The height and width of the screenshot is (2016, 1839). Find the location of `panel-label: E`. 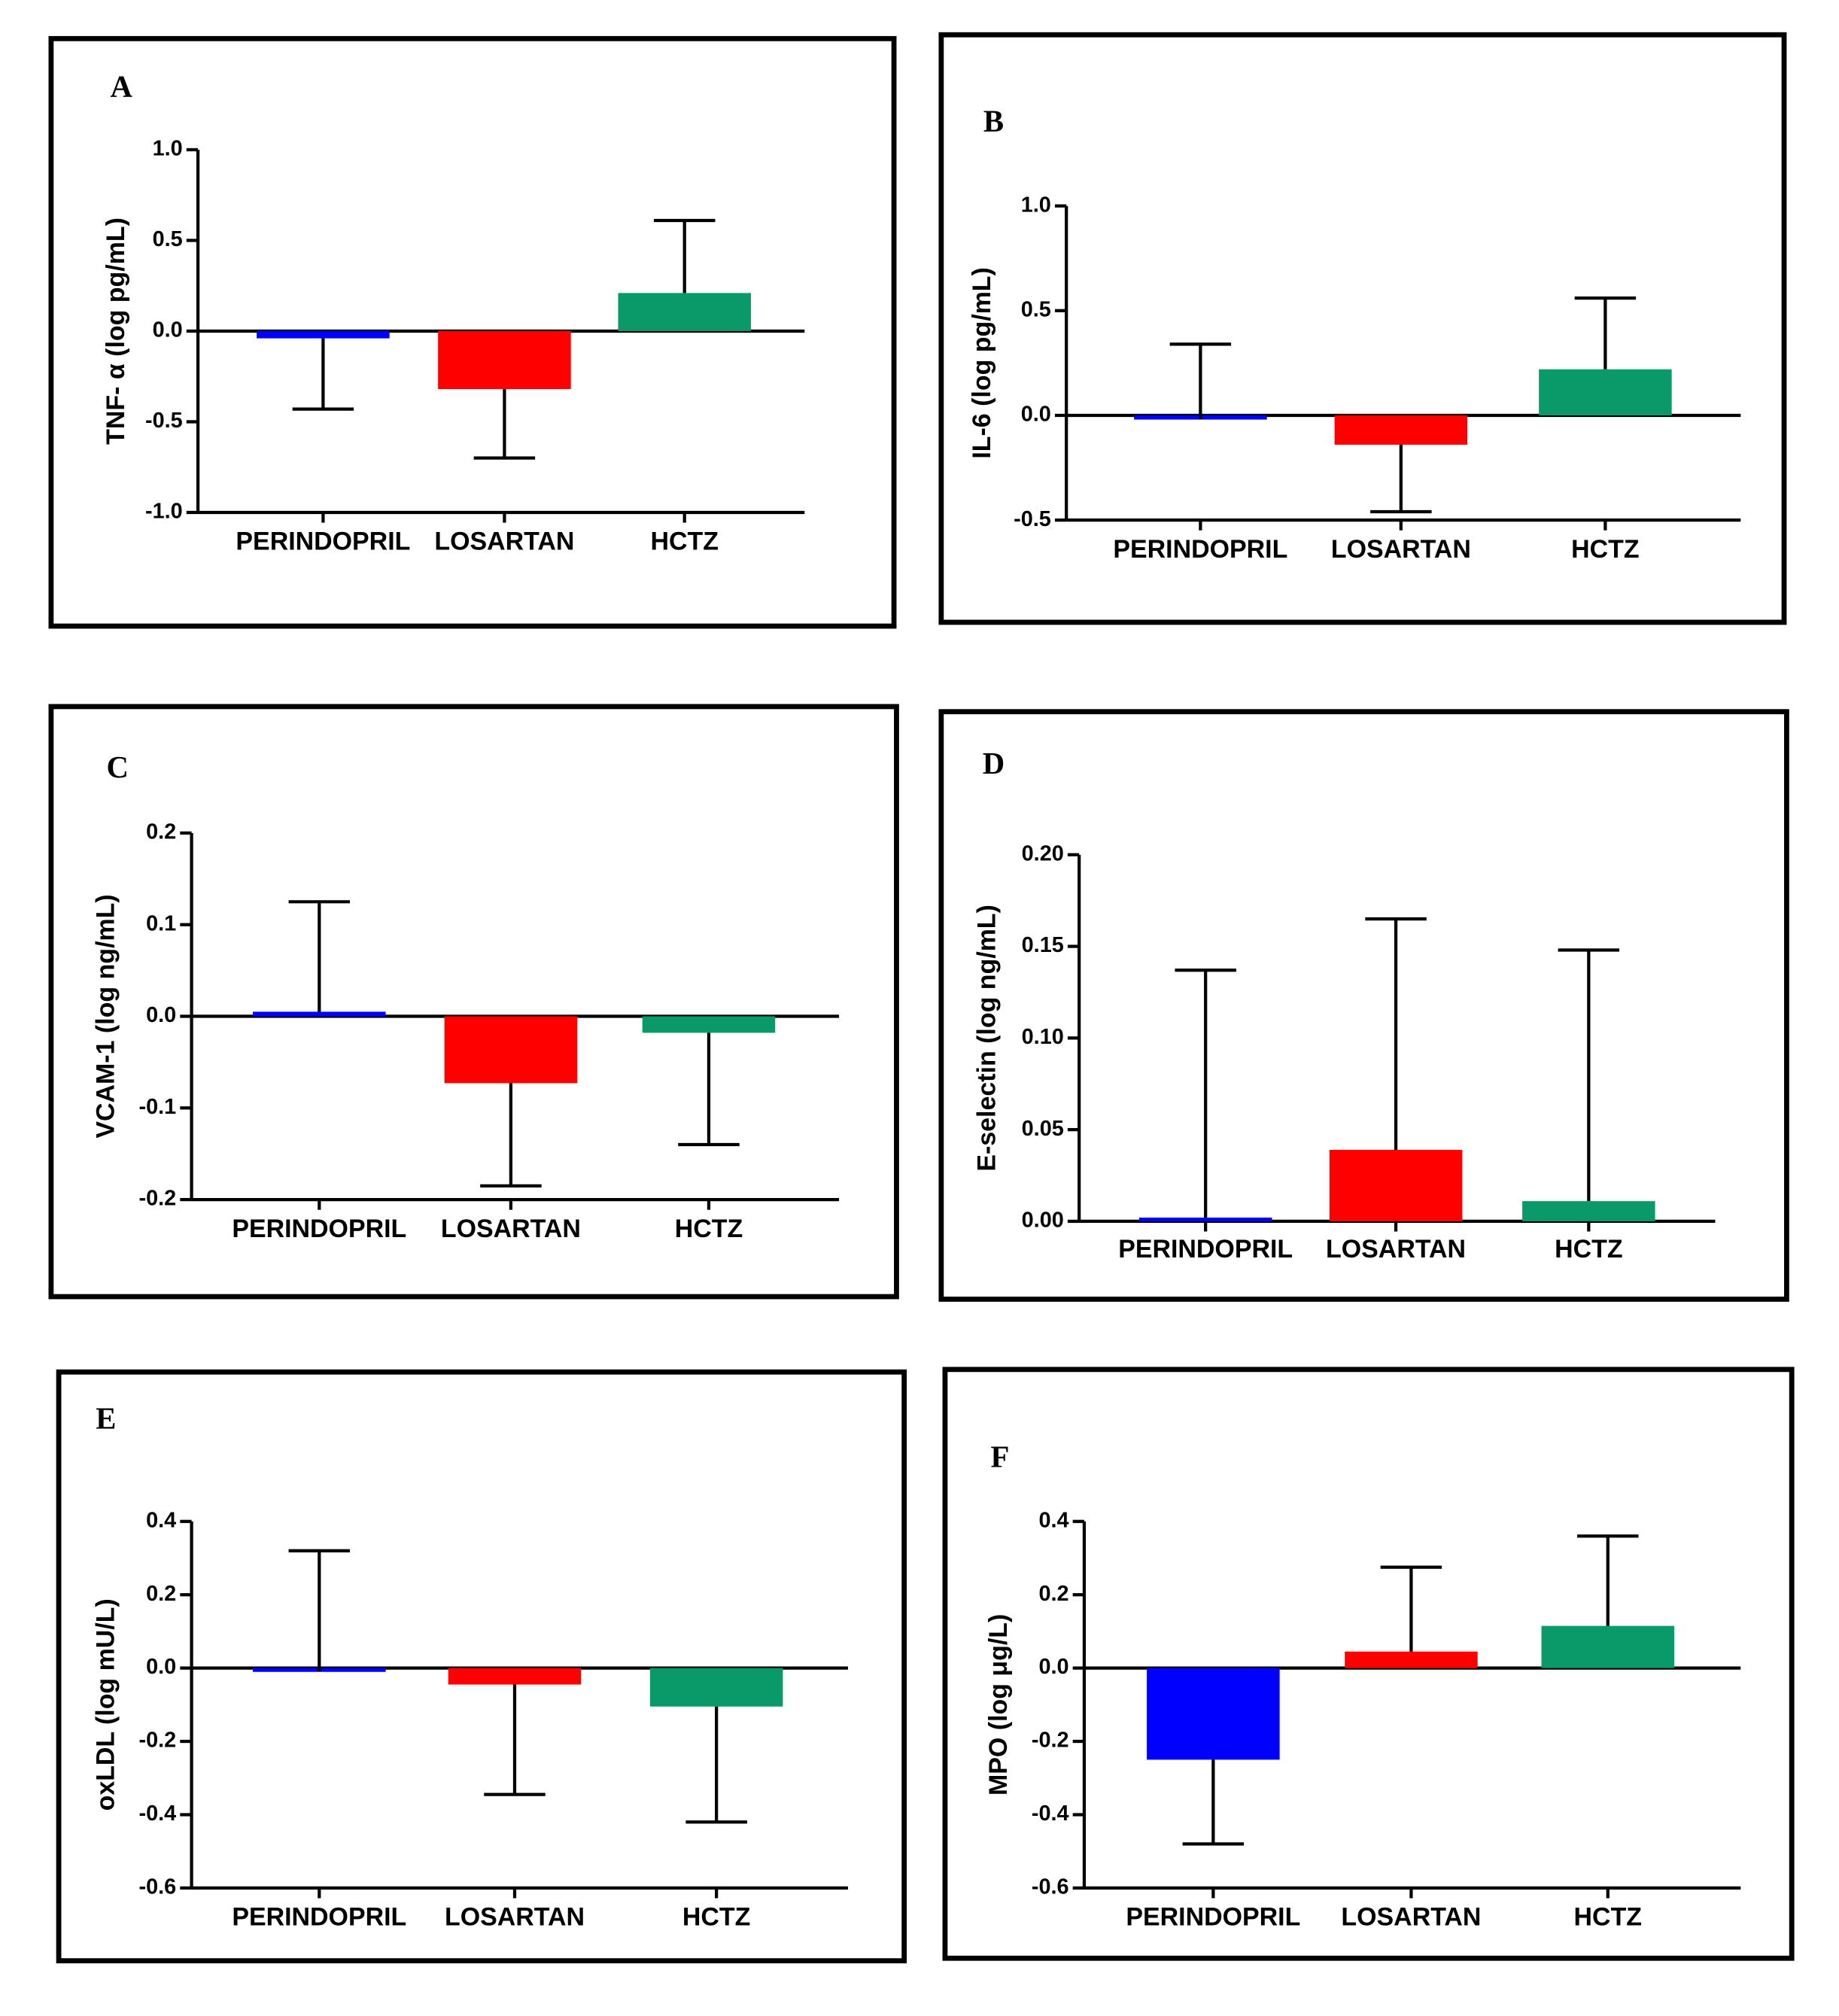

panel-label: E is located at coordinates (106, 1419).